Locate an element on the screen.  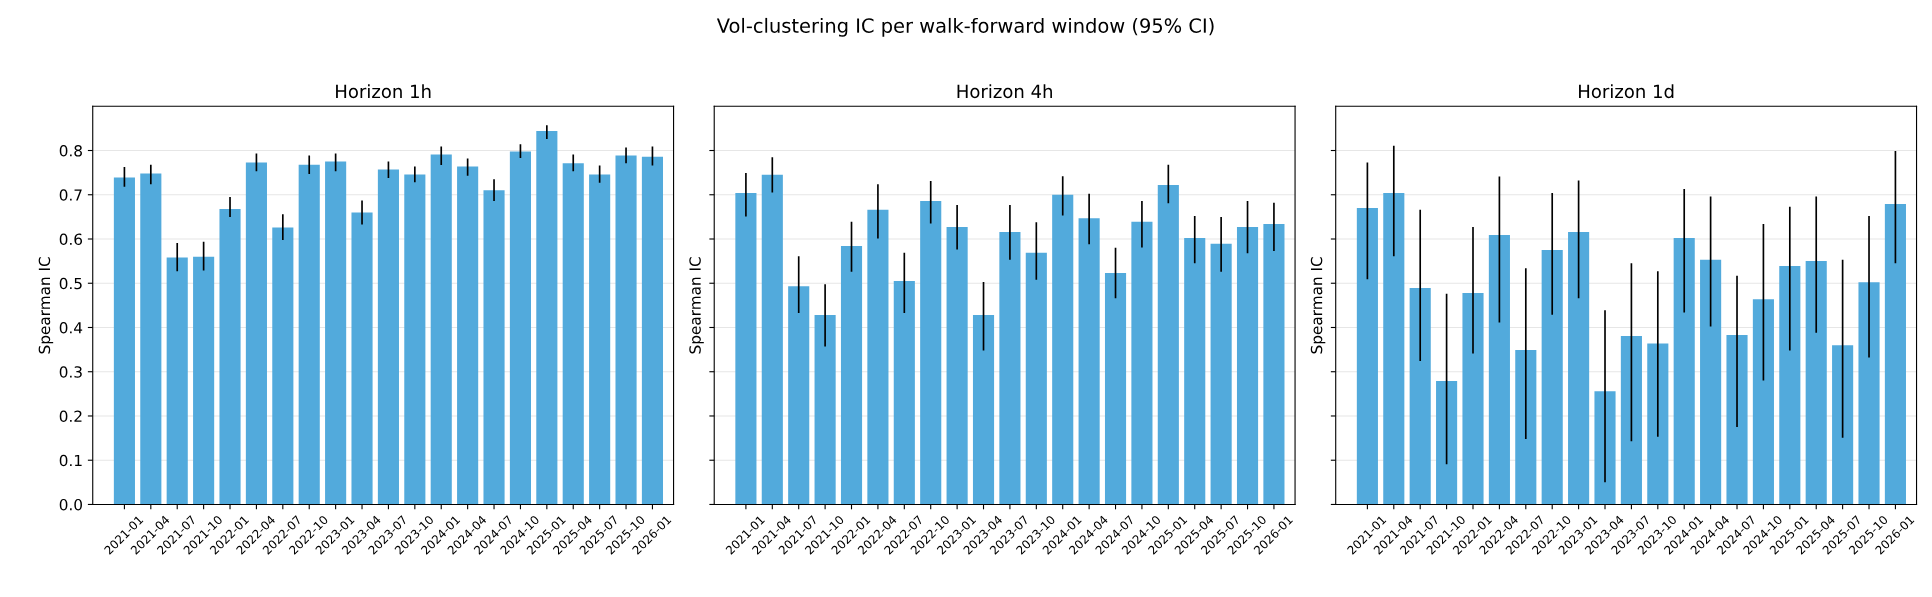
y-tick-label: 0.1 is located at coordinates (70, 460).